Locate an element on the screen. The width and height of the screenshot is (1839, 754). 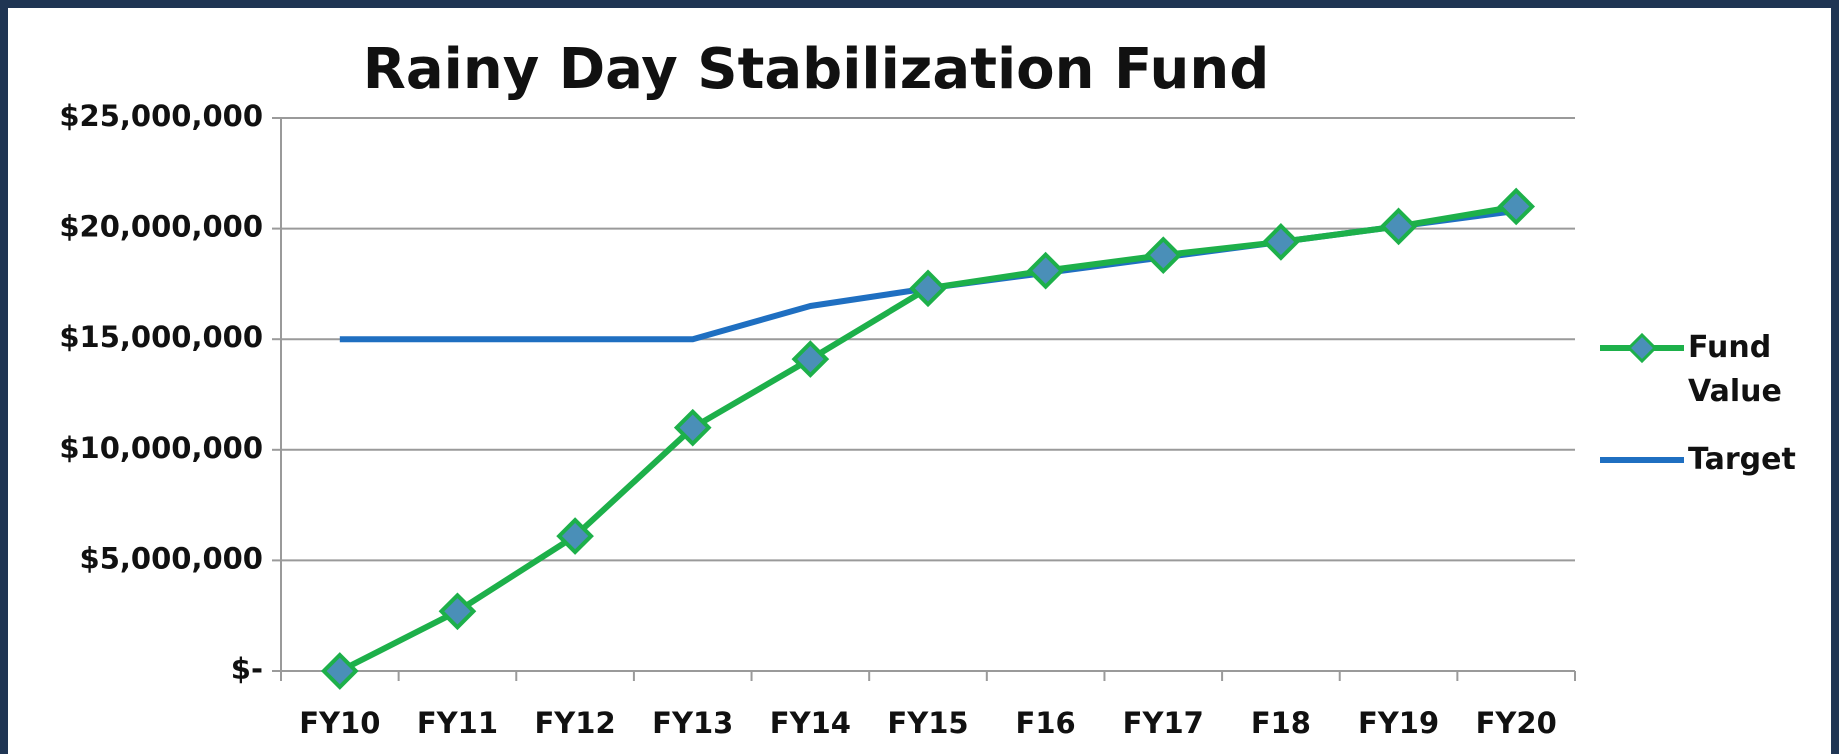
legend-label: Fund Value is located at coordinates (1735, 369).